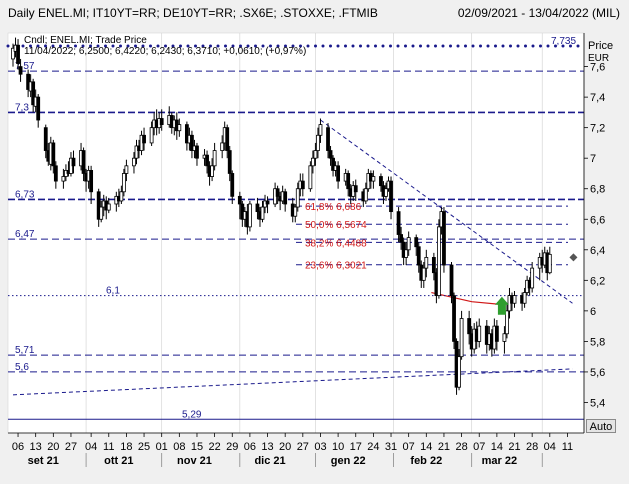  I want to click on date-tick-label: 07, so click(479, 447).